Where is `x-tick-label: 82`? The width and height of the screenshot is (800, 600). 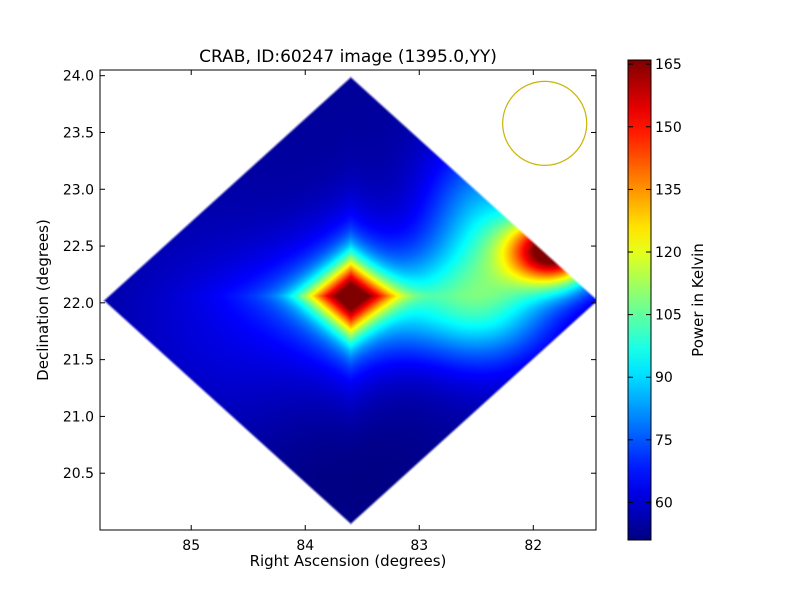 x-tick-label: 82 is located at coordinates (533, 546).